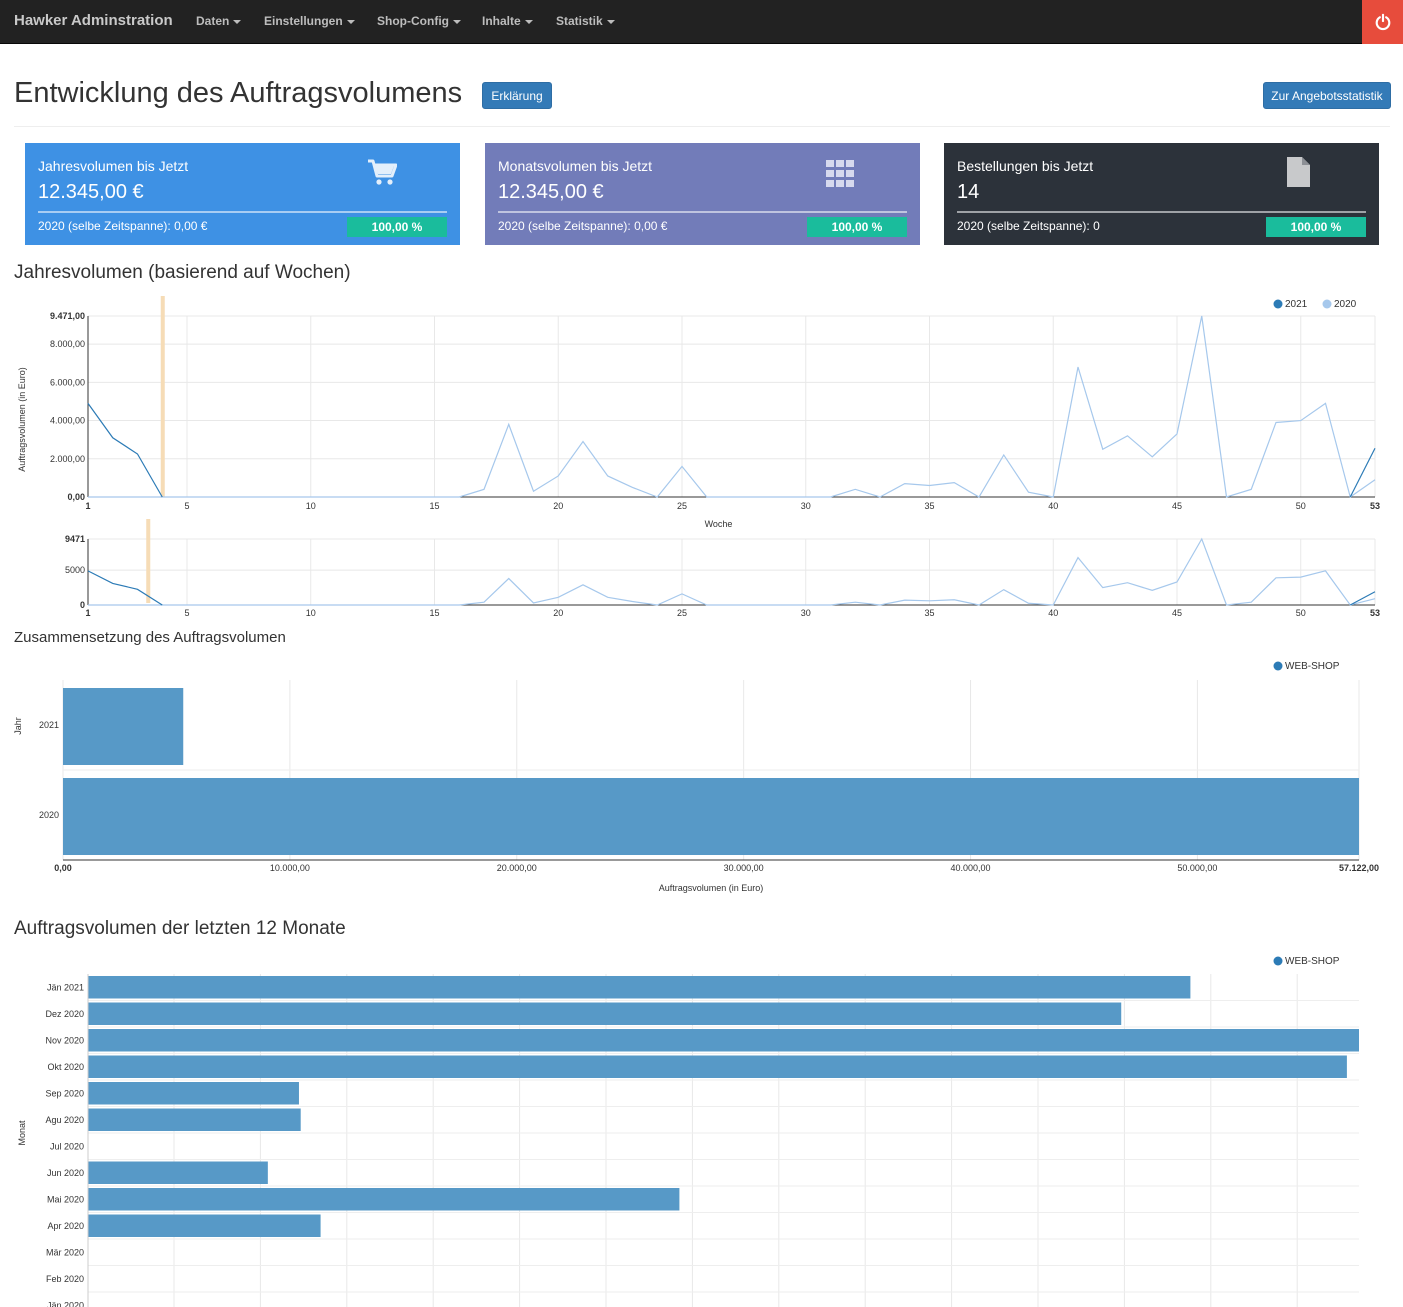 The height and width of the screenshot is (1307, 1403). Describe the element at coordinates (1299, 174) in the screenshot. I see `file-icon` at that location.